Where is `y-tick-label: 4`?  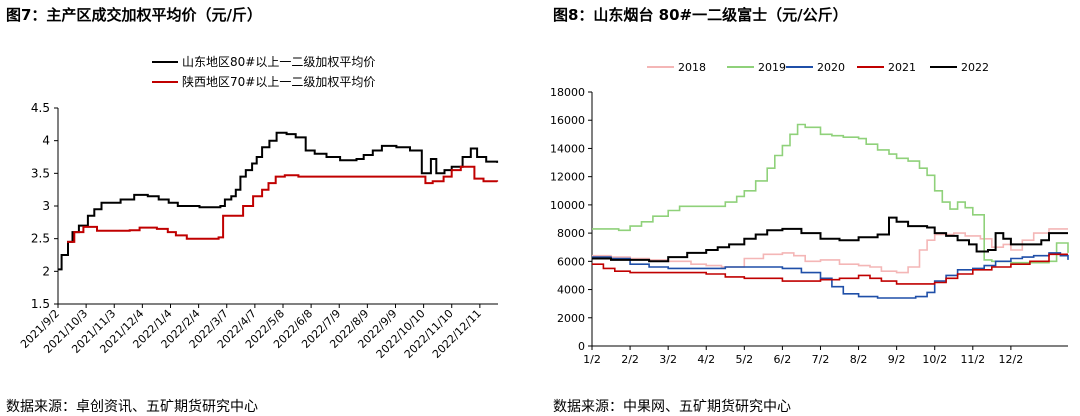
y-tick-label: 4 is located at coordinates (46, 141).